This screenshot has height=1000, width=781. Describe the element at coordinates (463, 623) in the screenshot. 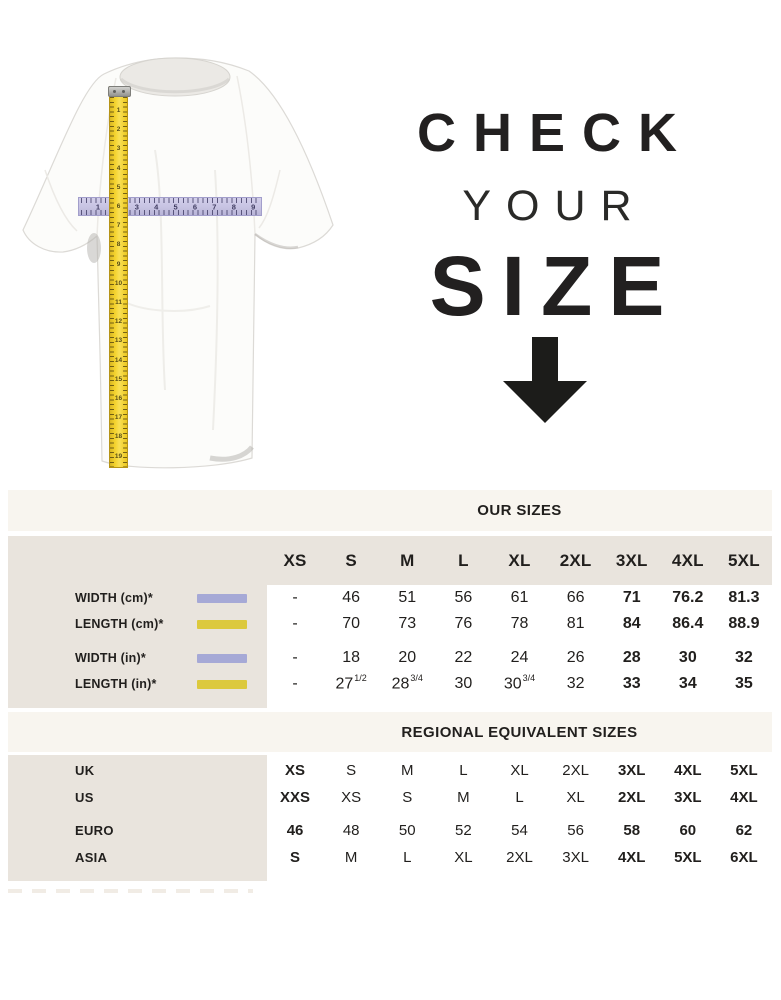

I see `size-value: 76` at that location.